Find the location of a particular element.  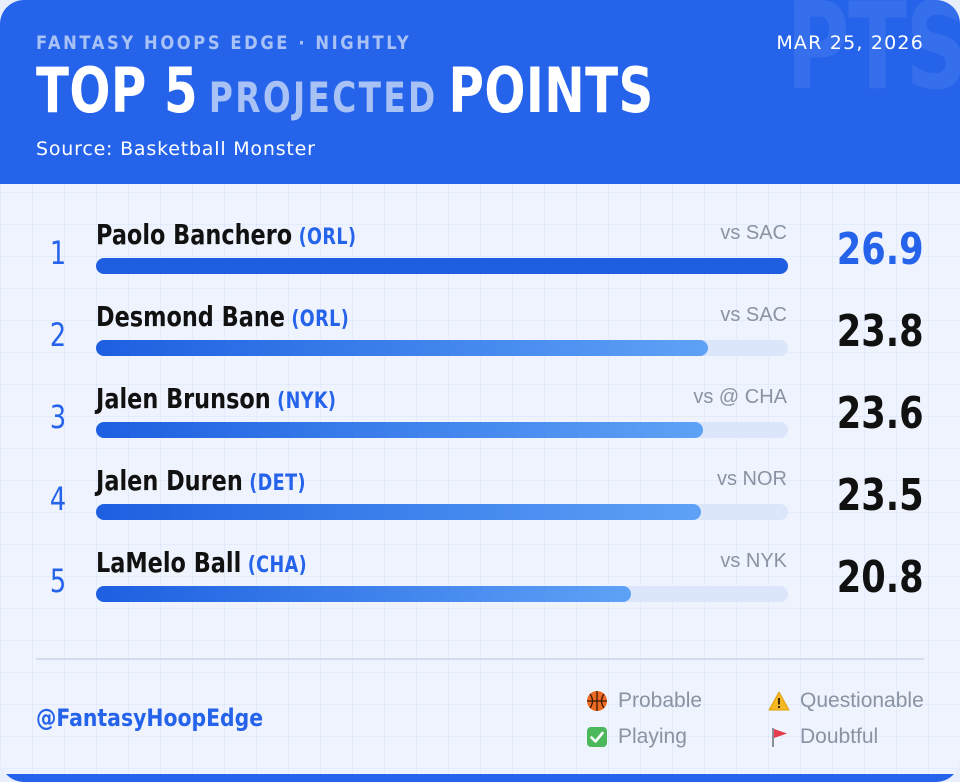

player-name: LaMelo Ball is located at coordinates (169, 562).